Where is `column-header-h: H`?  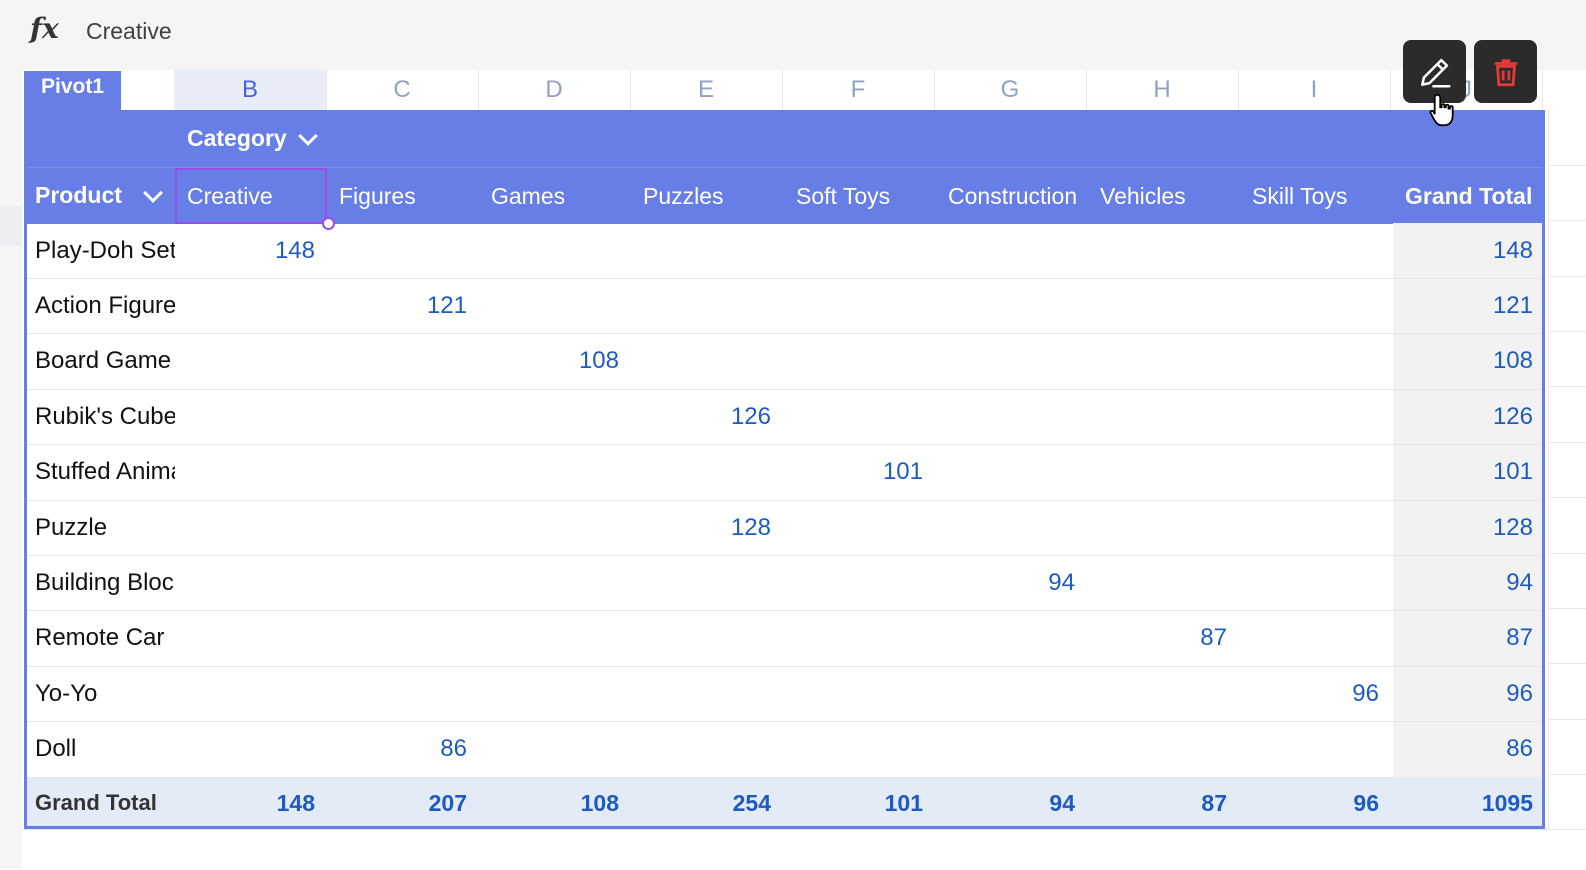
column-header-h: H is located at coordinates (1162, 90).